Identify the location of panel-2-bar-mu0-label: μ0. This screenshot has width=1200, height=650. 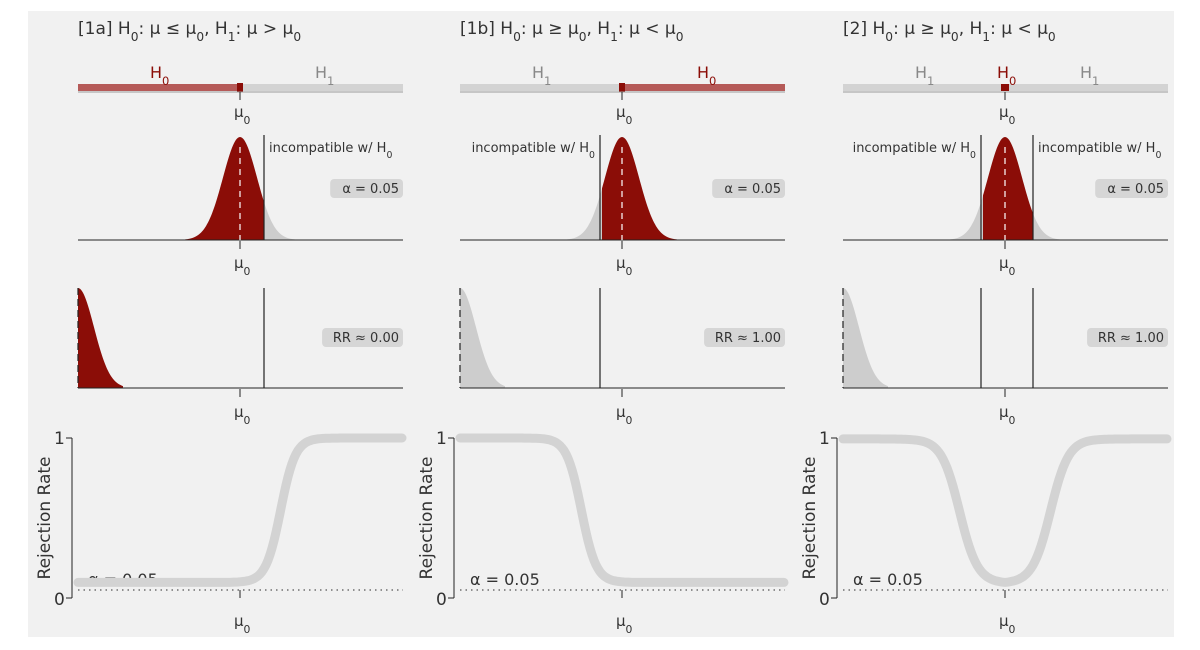
(1007, 115).